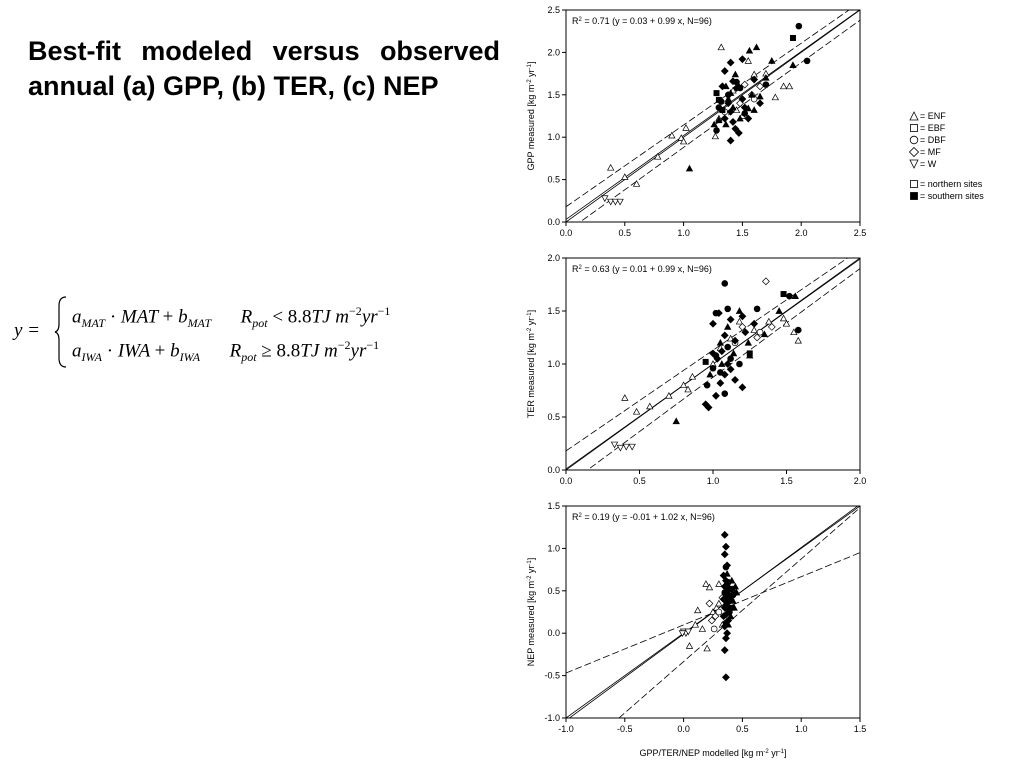 The image size is (1024, 768). Describe the element at coordinates (91, 357) in the screenshot. I see `formula-coef-sub: IWA` at that location.